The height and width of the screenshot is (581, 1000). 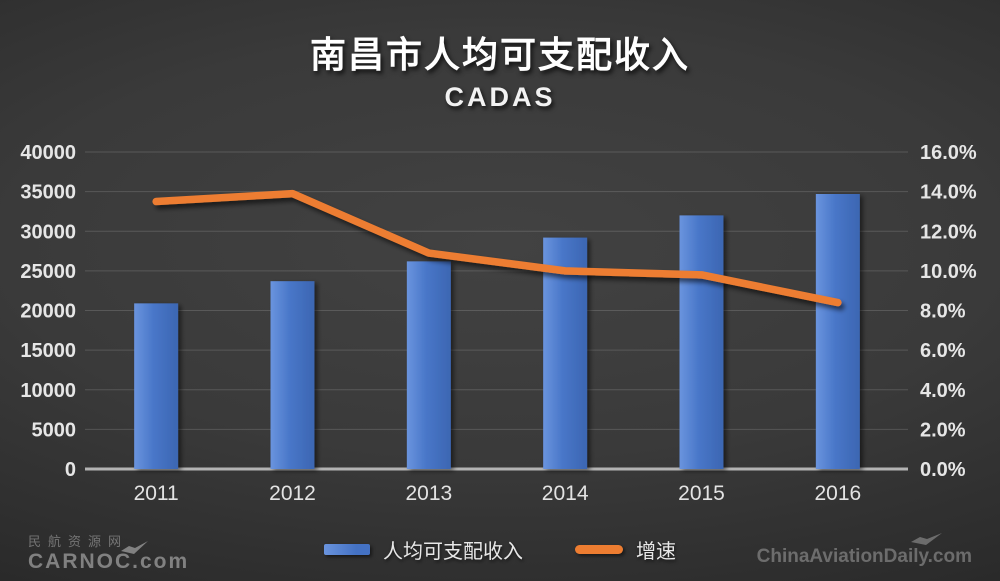 What do you see at coordinates (943, 351) in the screenshot?
I see `y-right-tick-label: 6.0%` at bounding box center [943, 351].